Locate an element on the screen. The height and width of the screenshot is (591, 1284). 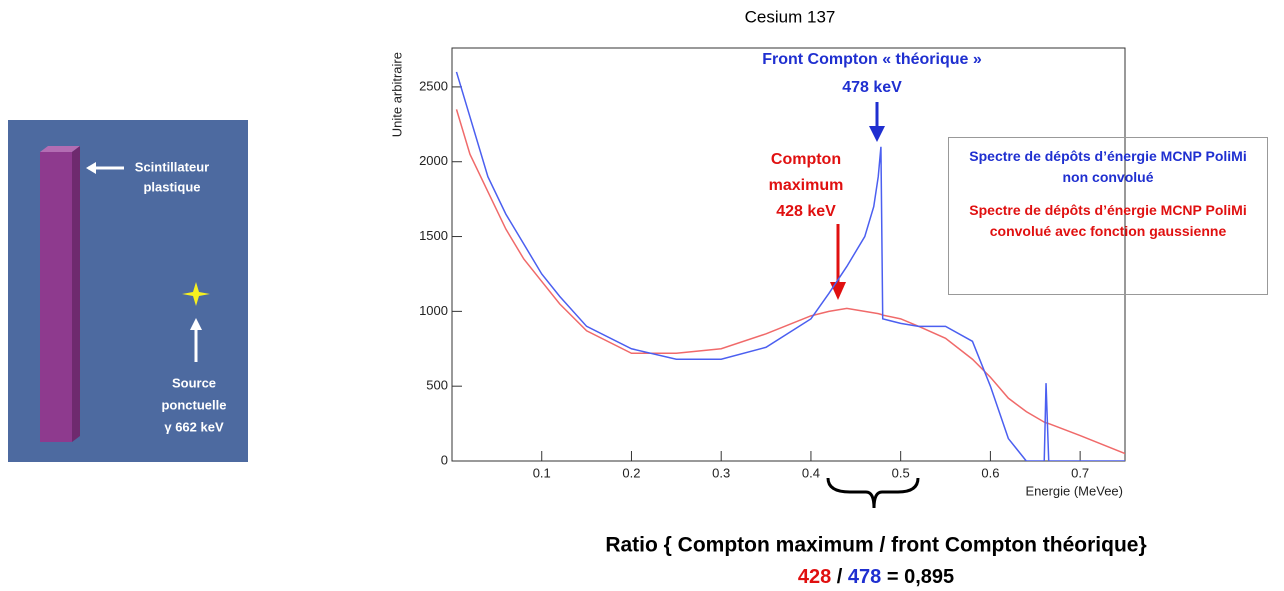
caption-text: = 0,895 is located at coordinates (920, 577).